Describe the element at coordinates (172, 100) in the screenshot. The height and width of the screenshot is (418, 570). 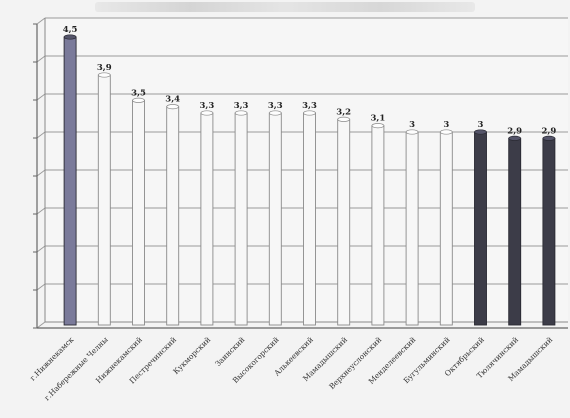
I see `data-label: 3,4` at that location.